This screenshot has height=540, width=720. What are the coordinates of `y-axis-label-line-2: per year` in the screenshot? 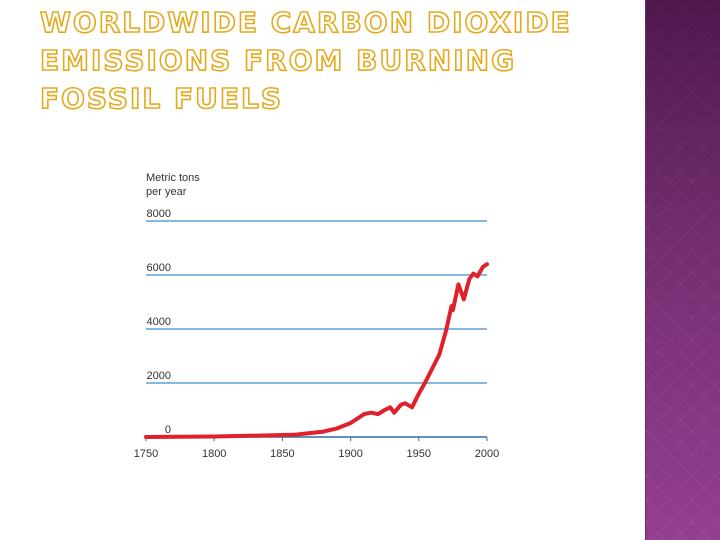 It's located at (166, 192).